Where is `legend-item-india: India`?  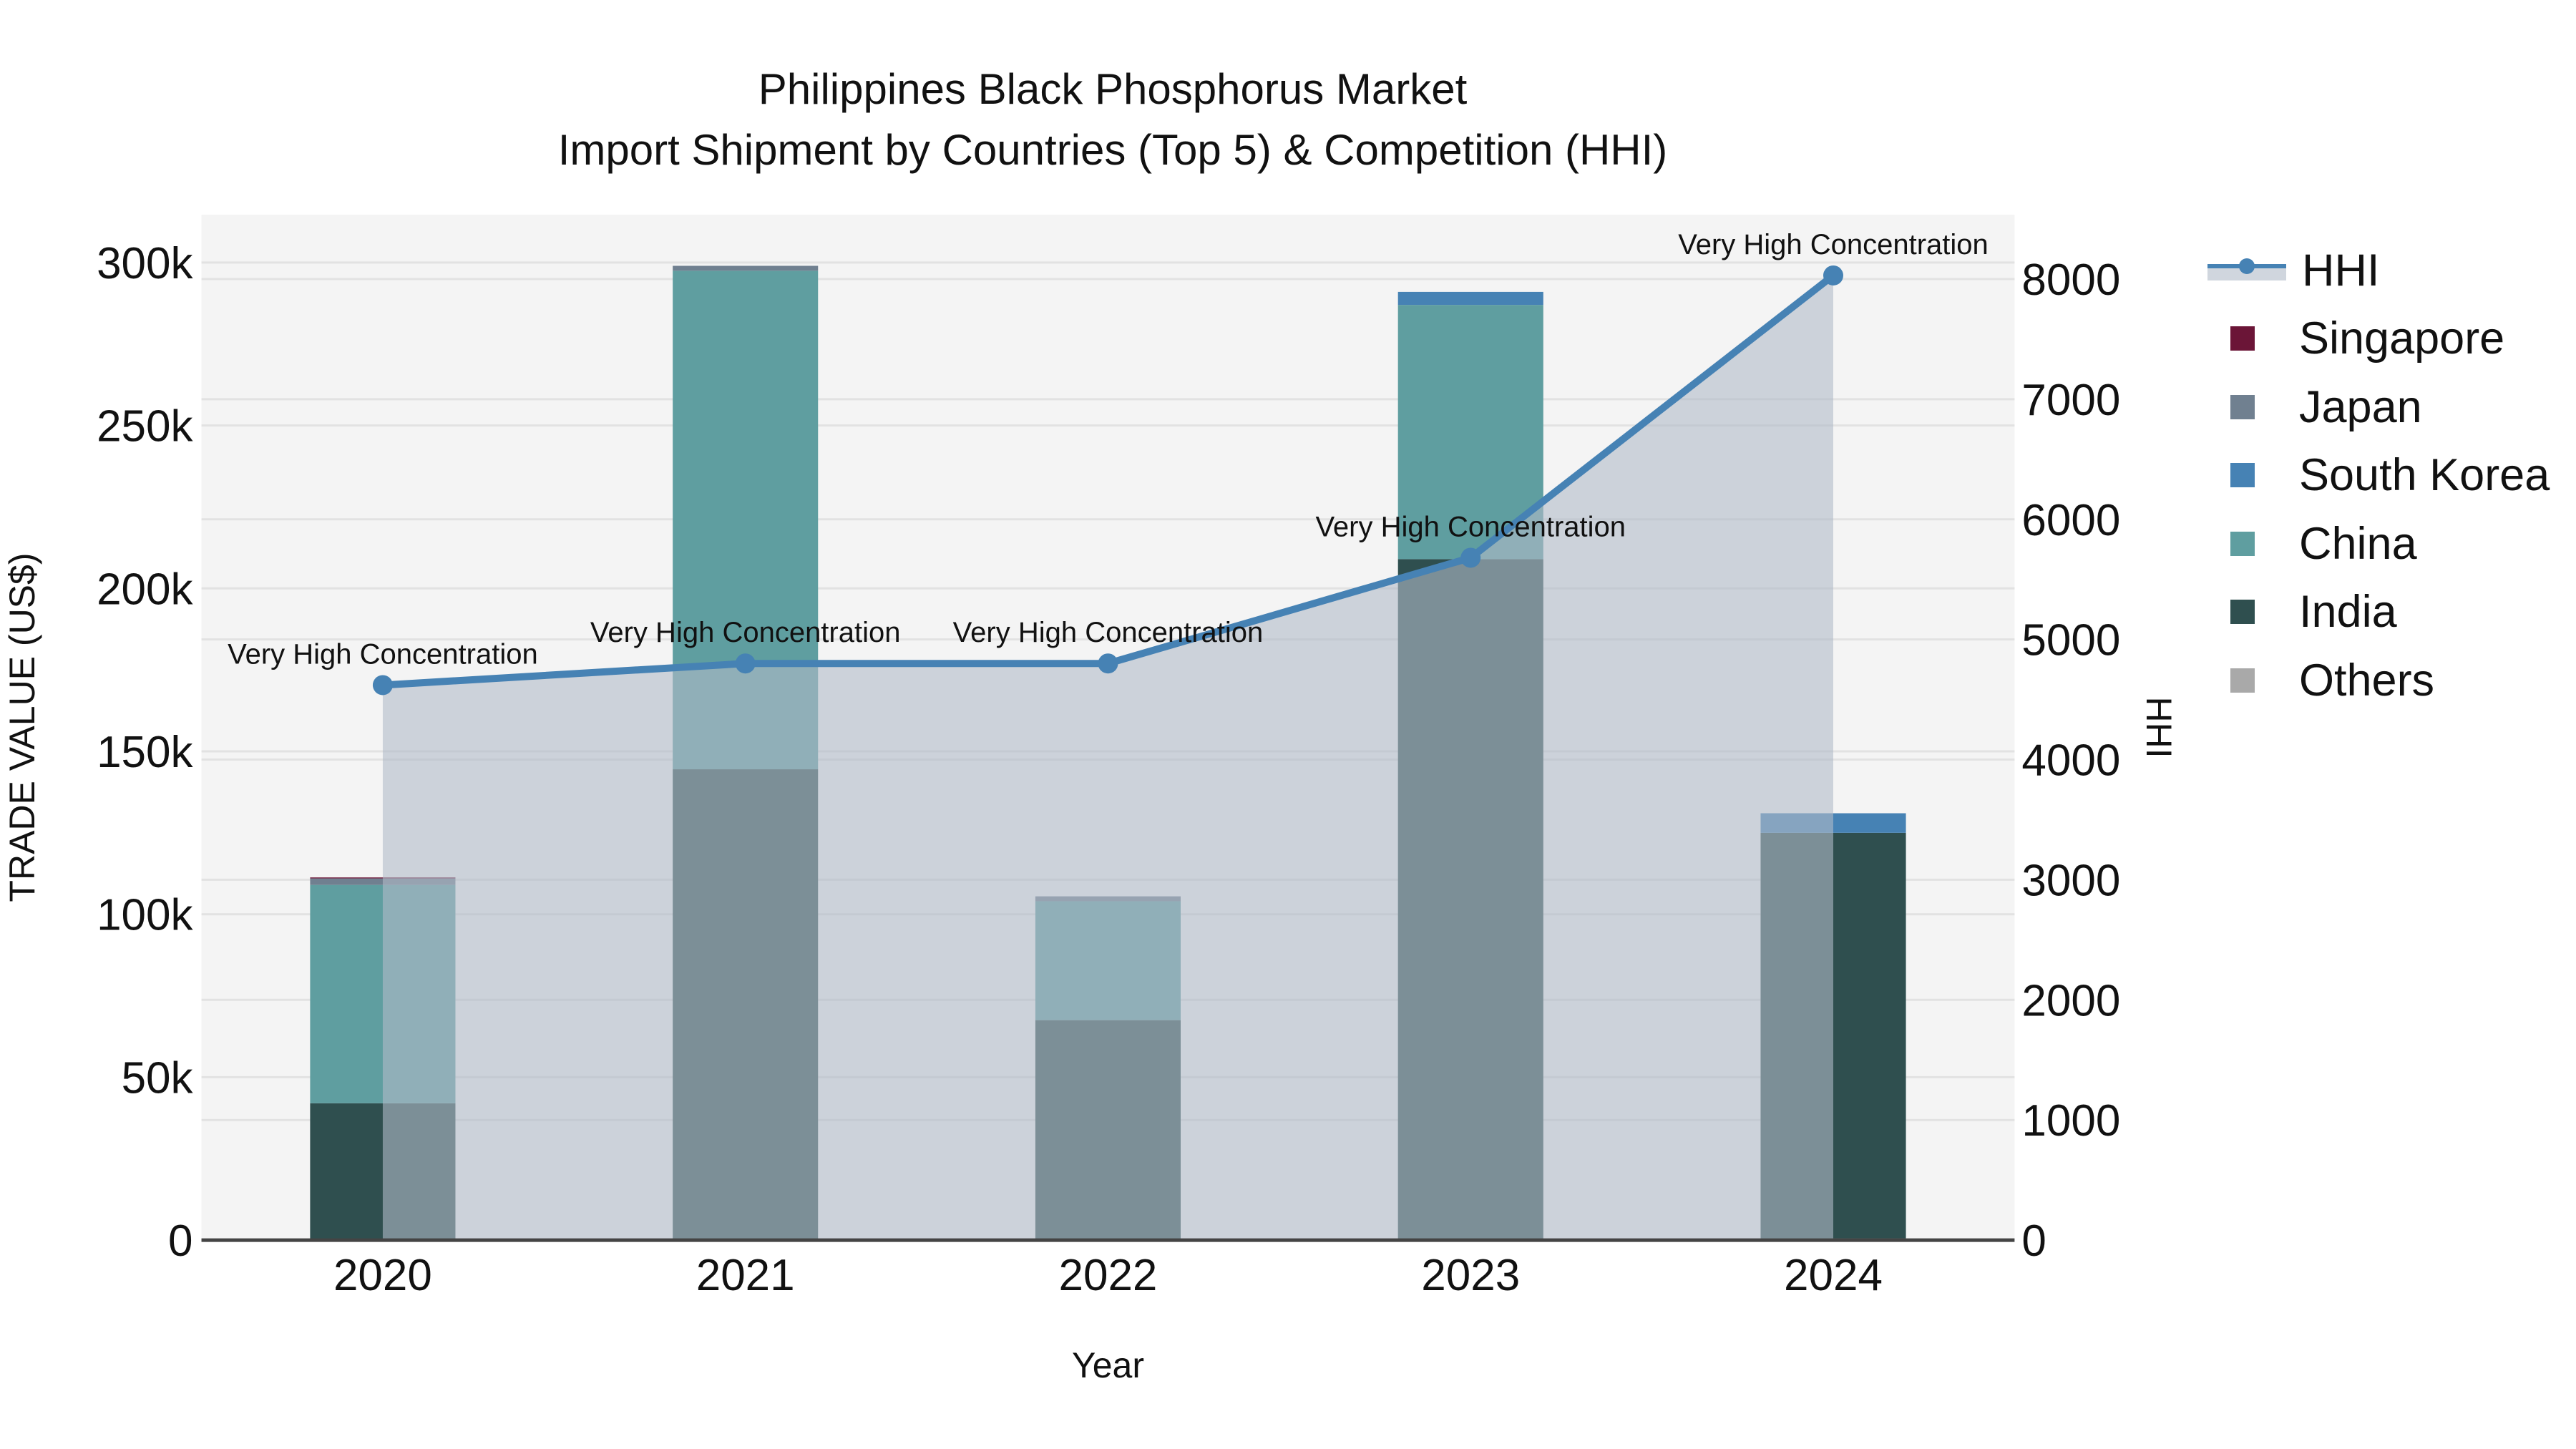 legend-item-india: India is located at coordinates (2378, 612).